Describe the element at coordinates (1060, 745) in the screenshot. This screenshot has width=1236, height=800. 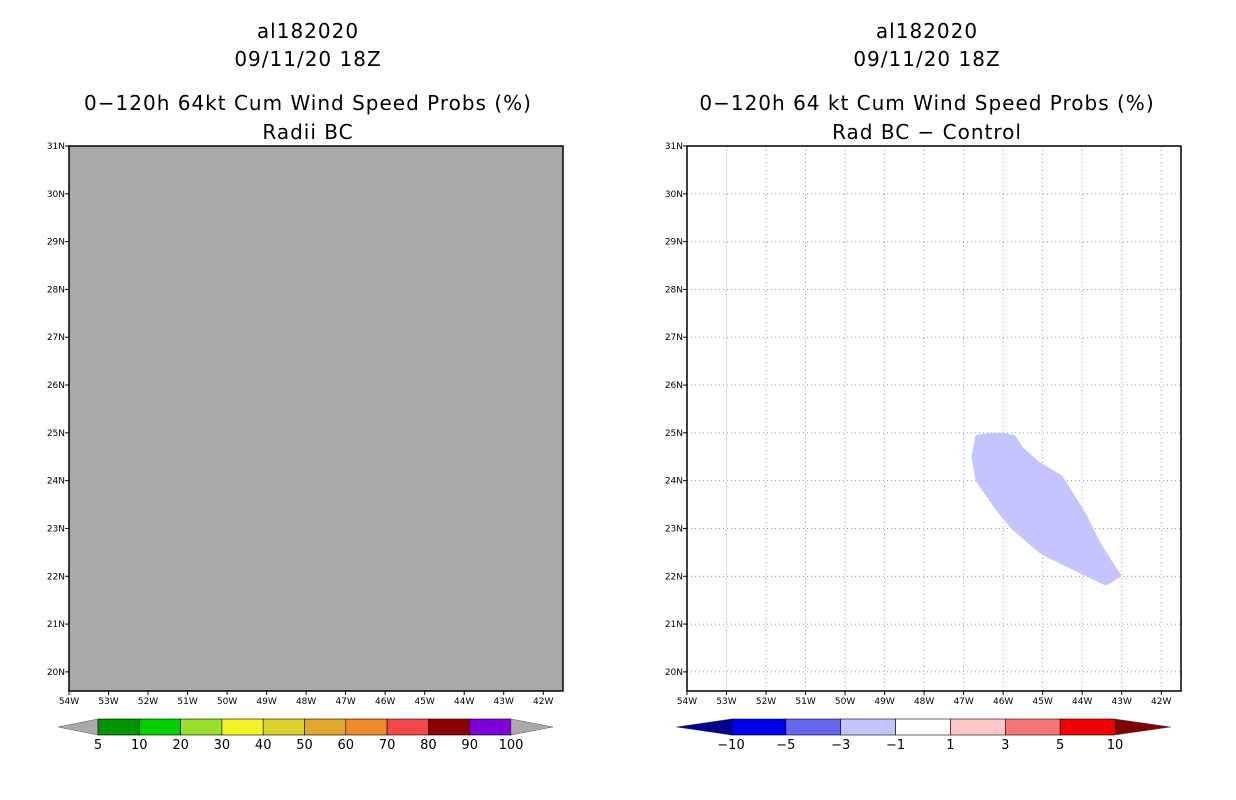
I see `colorbar-label-6: 5` at that location.